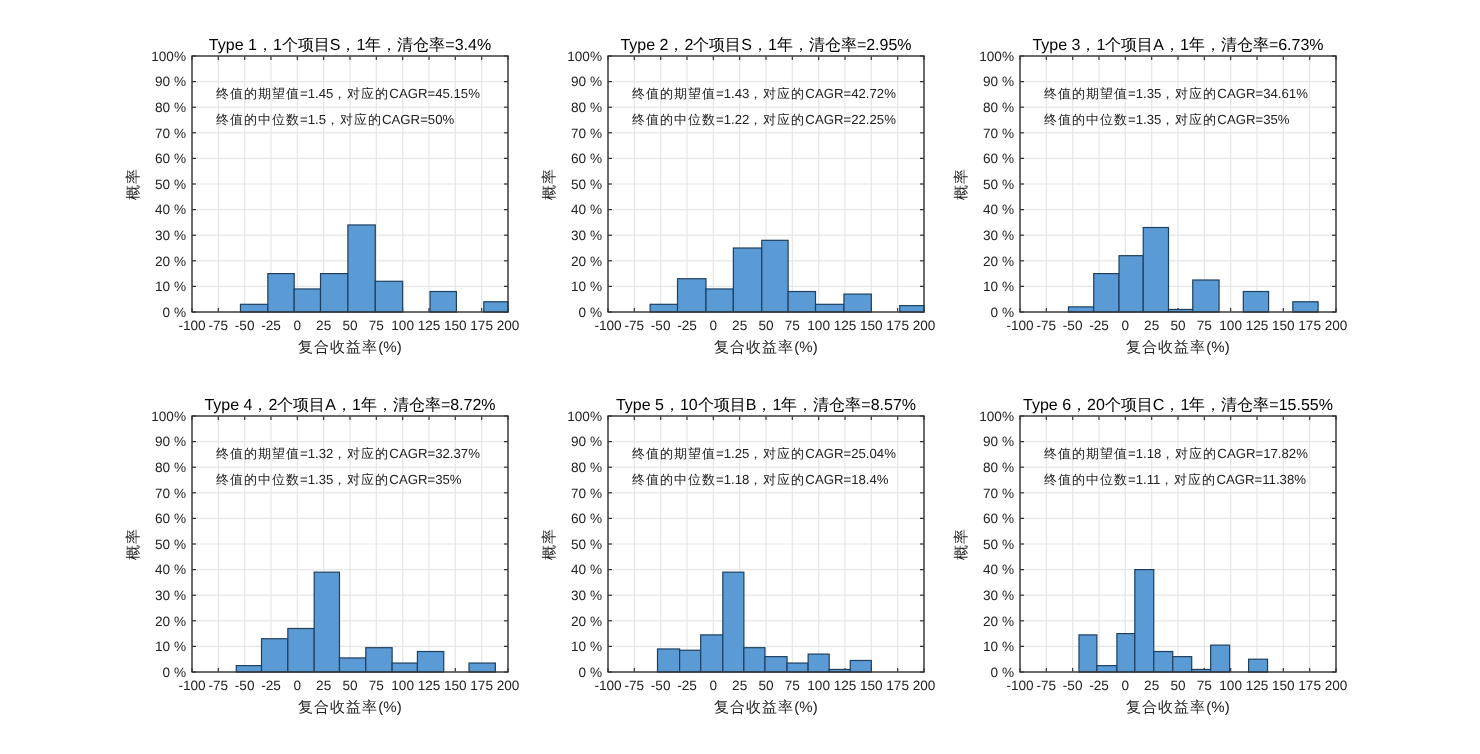 This screenshot has width=1480, height=754. What do you see at coordinates (350, 405) in the screenshot?
I see `chart-title: Type 4，2个项目A，1年，清仓率=8.72%` at bounding box center [350, 405].